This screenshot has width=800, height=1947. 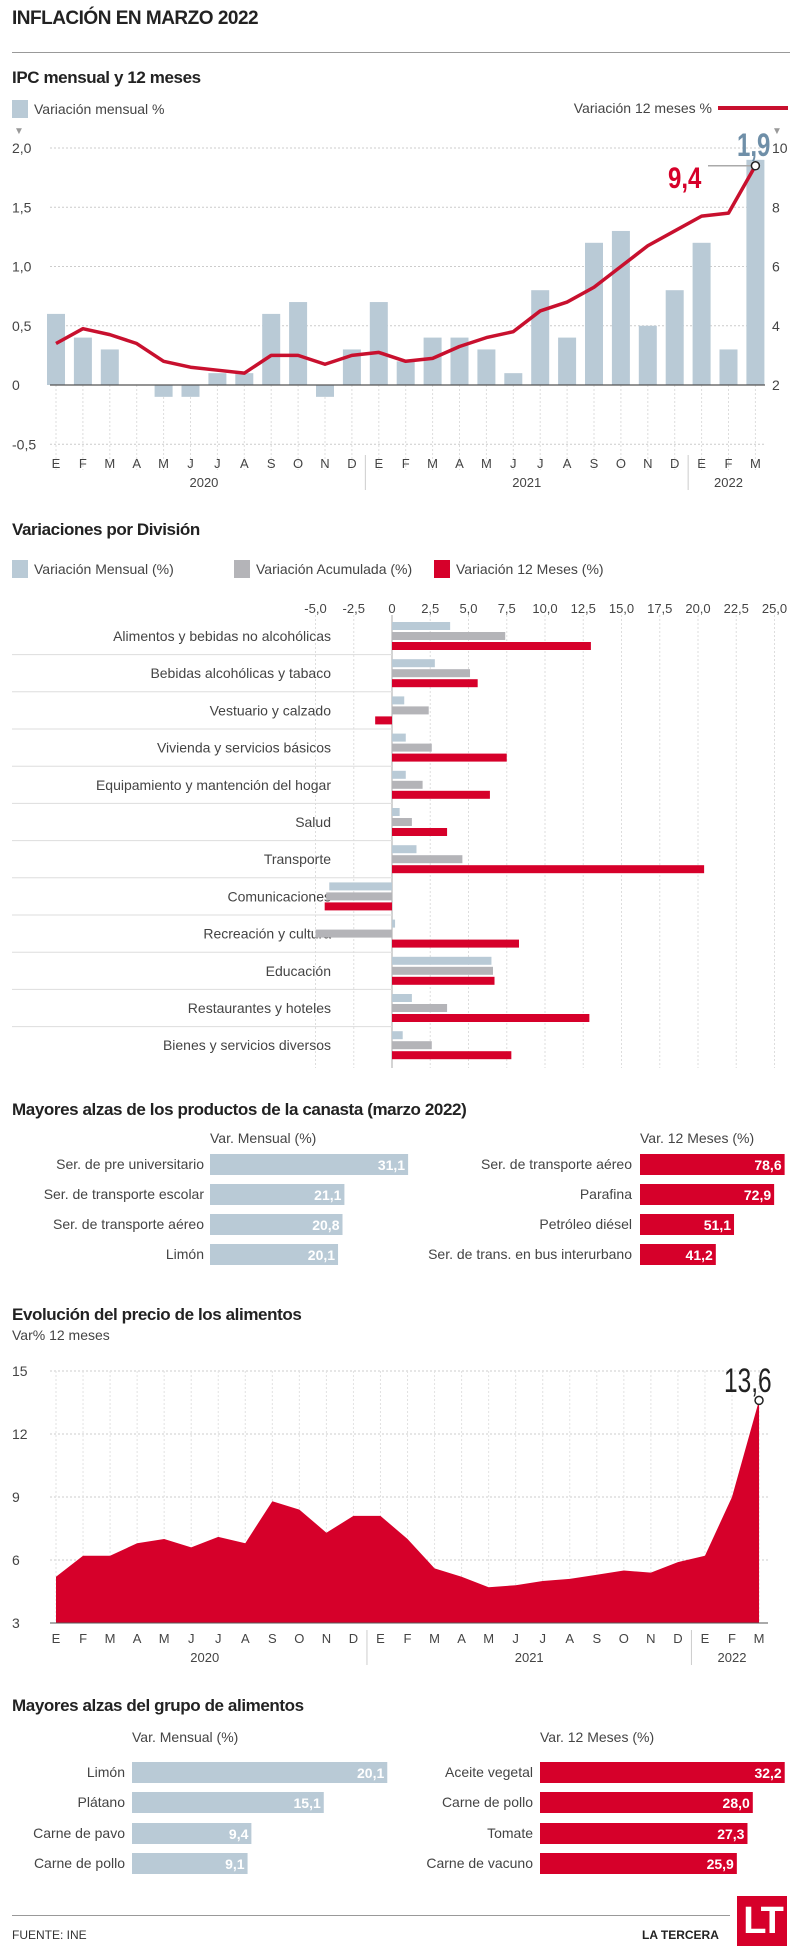 What do you see at coordinates (263, 1138) in the screenshot?
I see `canasta-header-mensual: Var. Mensual (%)` at bounding box center [263, 1138].